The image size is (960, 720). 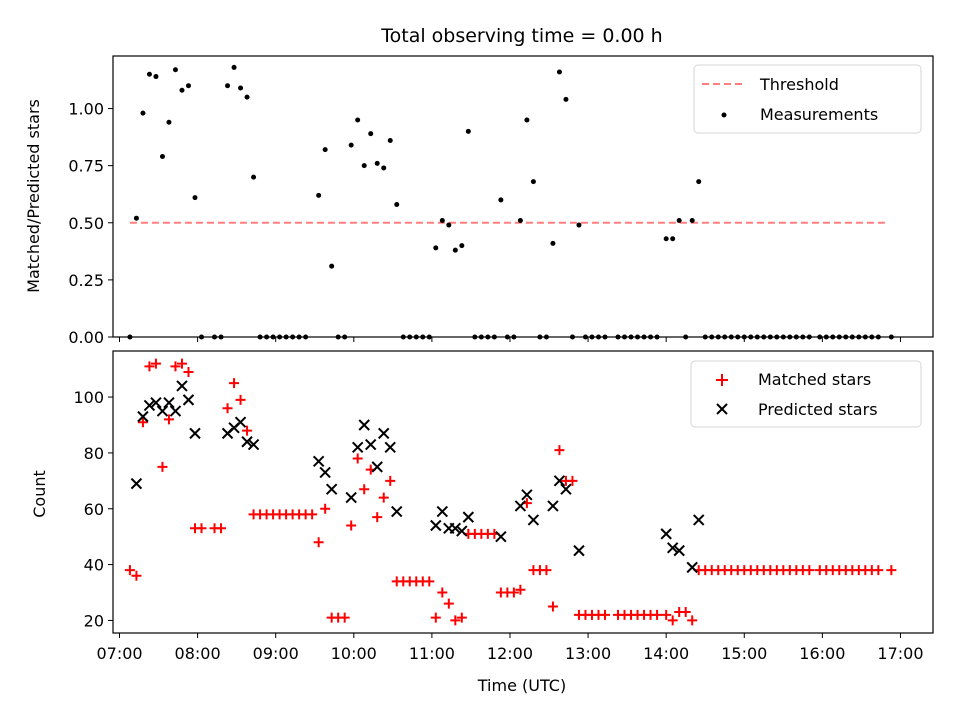 What do you see at coordinates (521, 36) in the screenshot?
I see `chart-title: Total observing time = 0.00 h` at bounding box center [521, 36].